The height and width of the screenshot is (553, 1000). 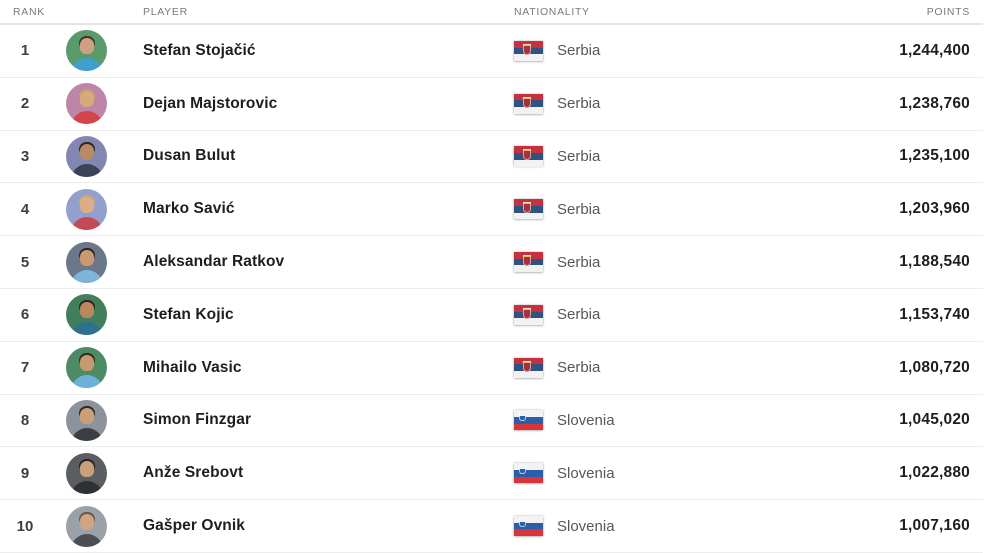 I want to click on player-column-header: PLAYER, so click(x=165, y=11).